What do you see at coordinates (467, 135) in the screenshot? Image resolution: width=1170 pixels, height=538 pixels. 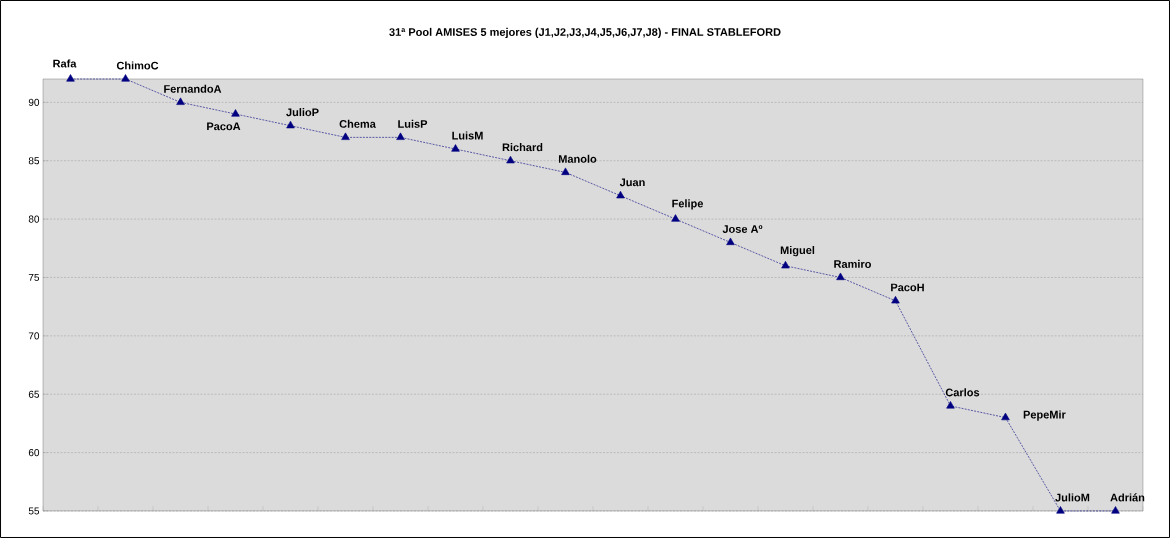 I see `data-label: LuisM` at bounding box center [467, 135].